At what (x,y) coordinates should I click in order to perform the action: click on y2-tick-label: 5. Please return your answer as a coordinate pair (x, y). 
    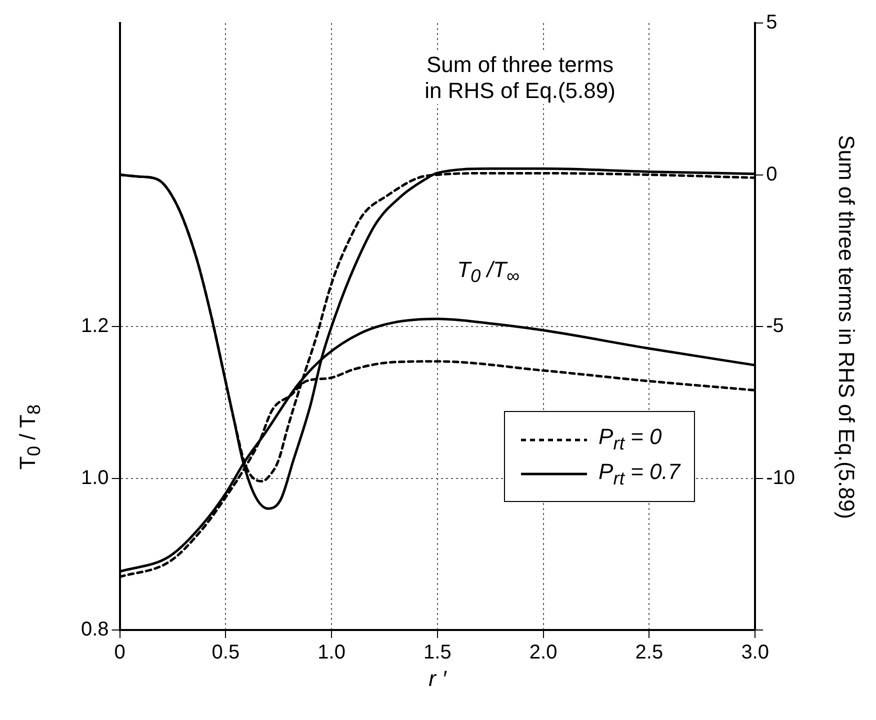
    Looking at the image, I should click on (772, 23).